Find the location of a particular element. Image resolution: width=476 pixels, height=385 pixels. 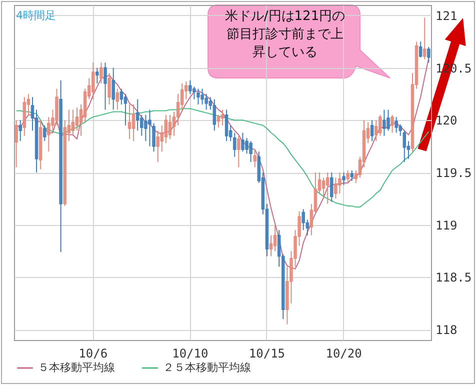

y-tick-label: 121 is located at coordinates (447, 15).